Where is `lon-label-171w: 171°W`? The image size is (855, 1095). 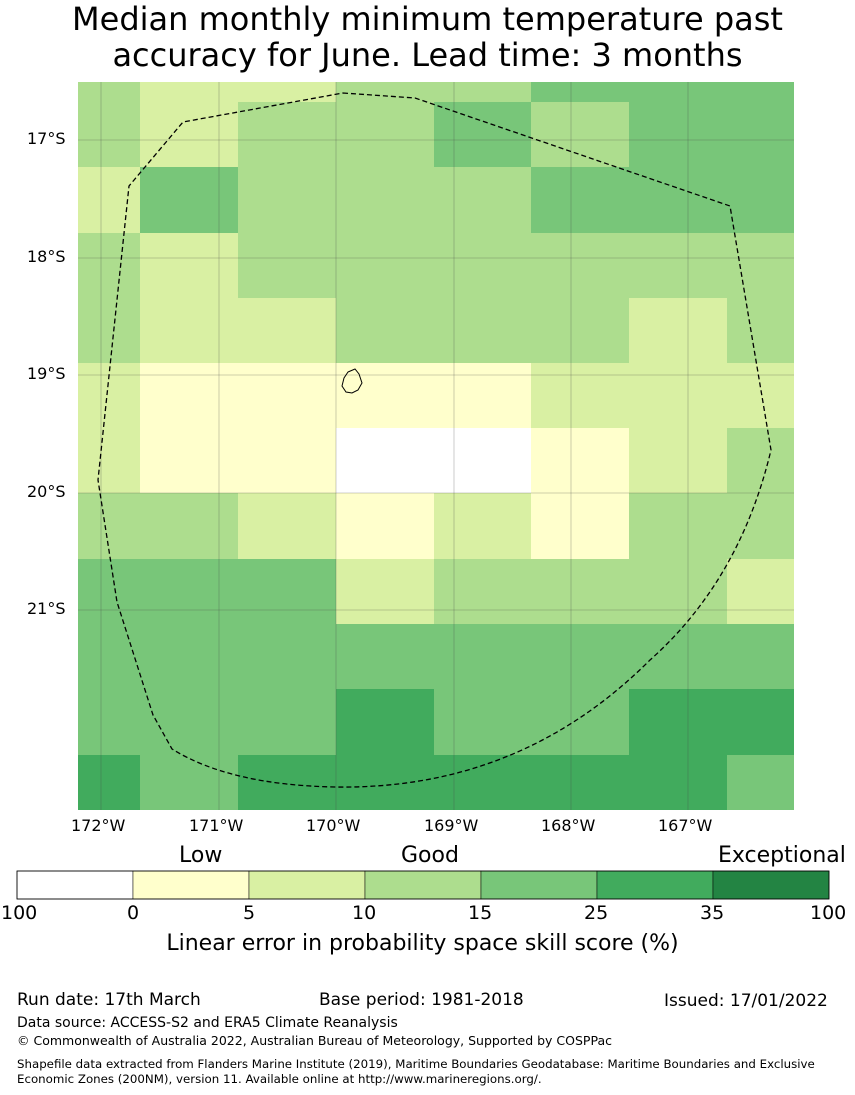
lon-label-171w: 171°W is located at coordinates (216, 825).